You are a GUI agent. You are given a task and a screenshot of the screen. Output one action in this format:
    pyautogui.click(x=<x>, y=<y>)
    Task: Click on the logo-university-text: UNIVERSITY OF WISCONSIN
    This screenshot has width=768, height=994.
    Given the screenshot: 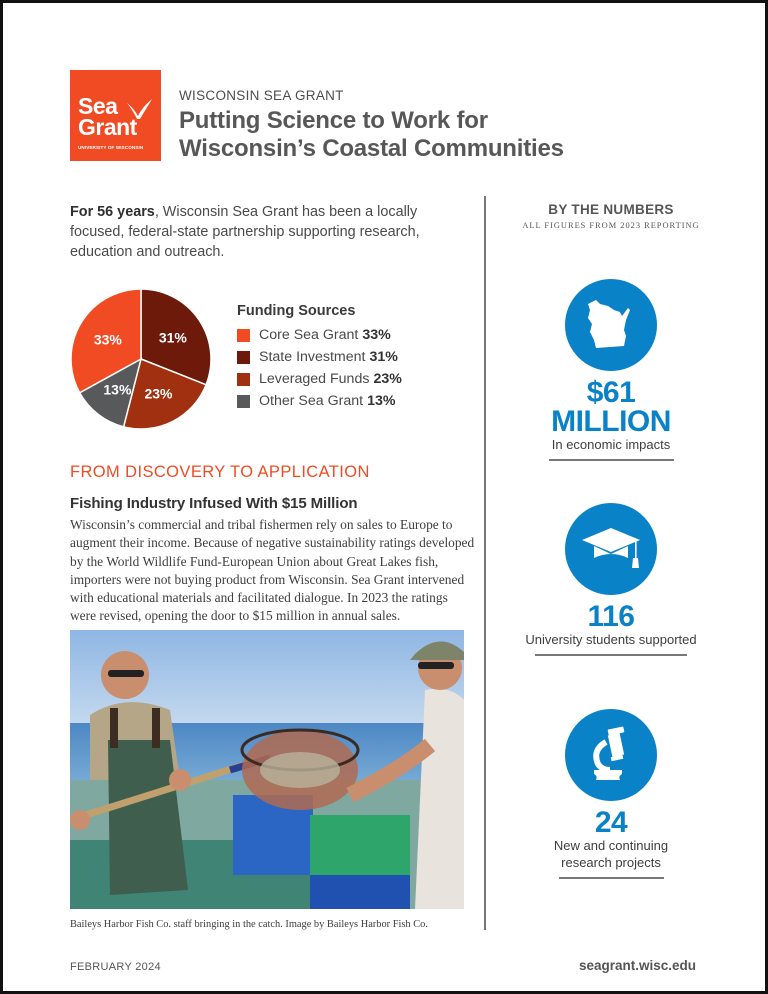 What is the action you would take?
    pyautogui.click(x=111, y=147)
    